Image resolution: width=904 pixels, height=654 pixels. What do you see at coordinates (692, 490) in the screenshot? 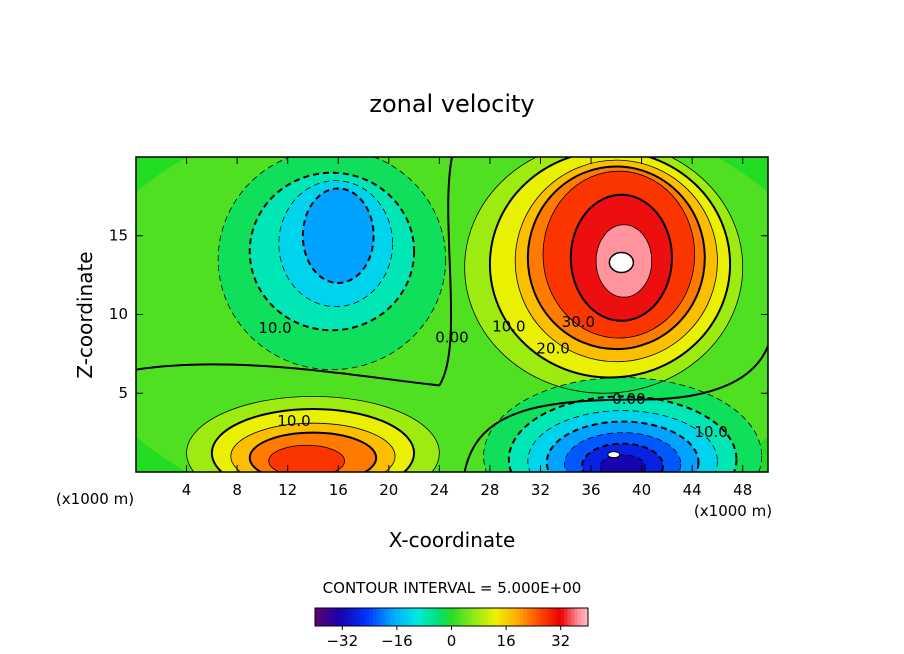
I see `x-tick-label: 44` at bounding box center [692, 490].